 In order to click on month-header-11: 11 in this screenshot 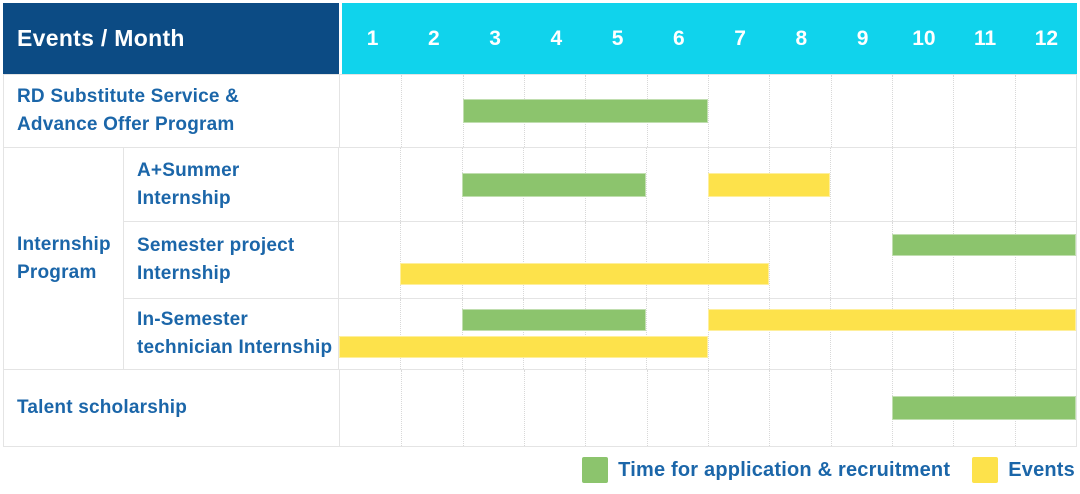, I will do `click(985, 38)`.